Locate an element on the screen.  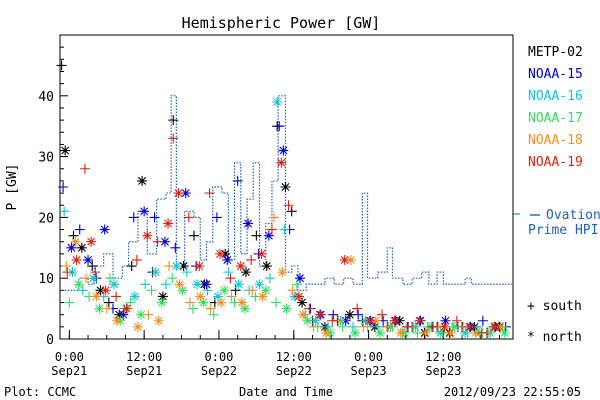
legend-entry: NOAA-18 is located at coordinates (555, 140).